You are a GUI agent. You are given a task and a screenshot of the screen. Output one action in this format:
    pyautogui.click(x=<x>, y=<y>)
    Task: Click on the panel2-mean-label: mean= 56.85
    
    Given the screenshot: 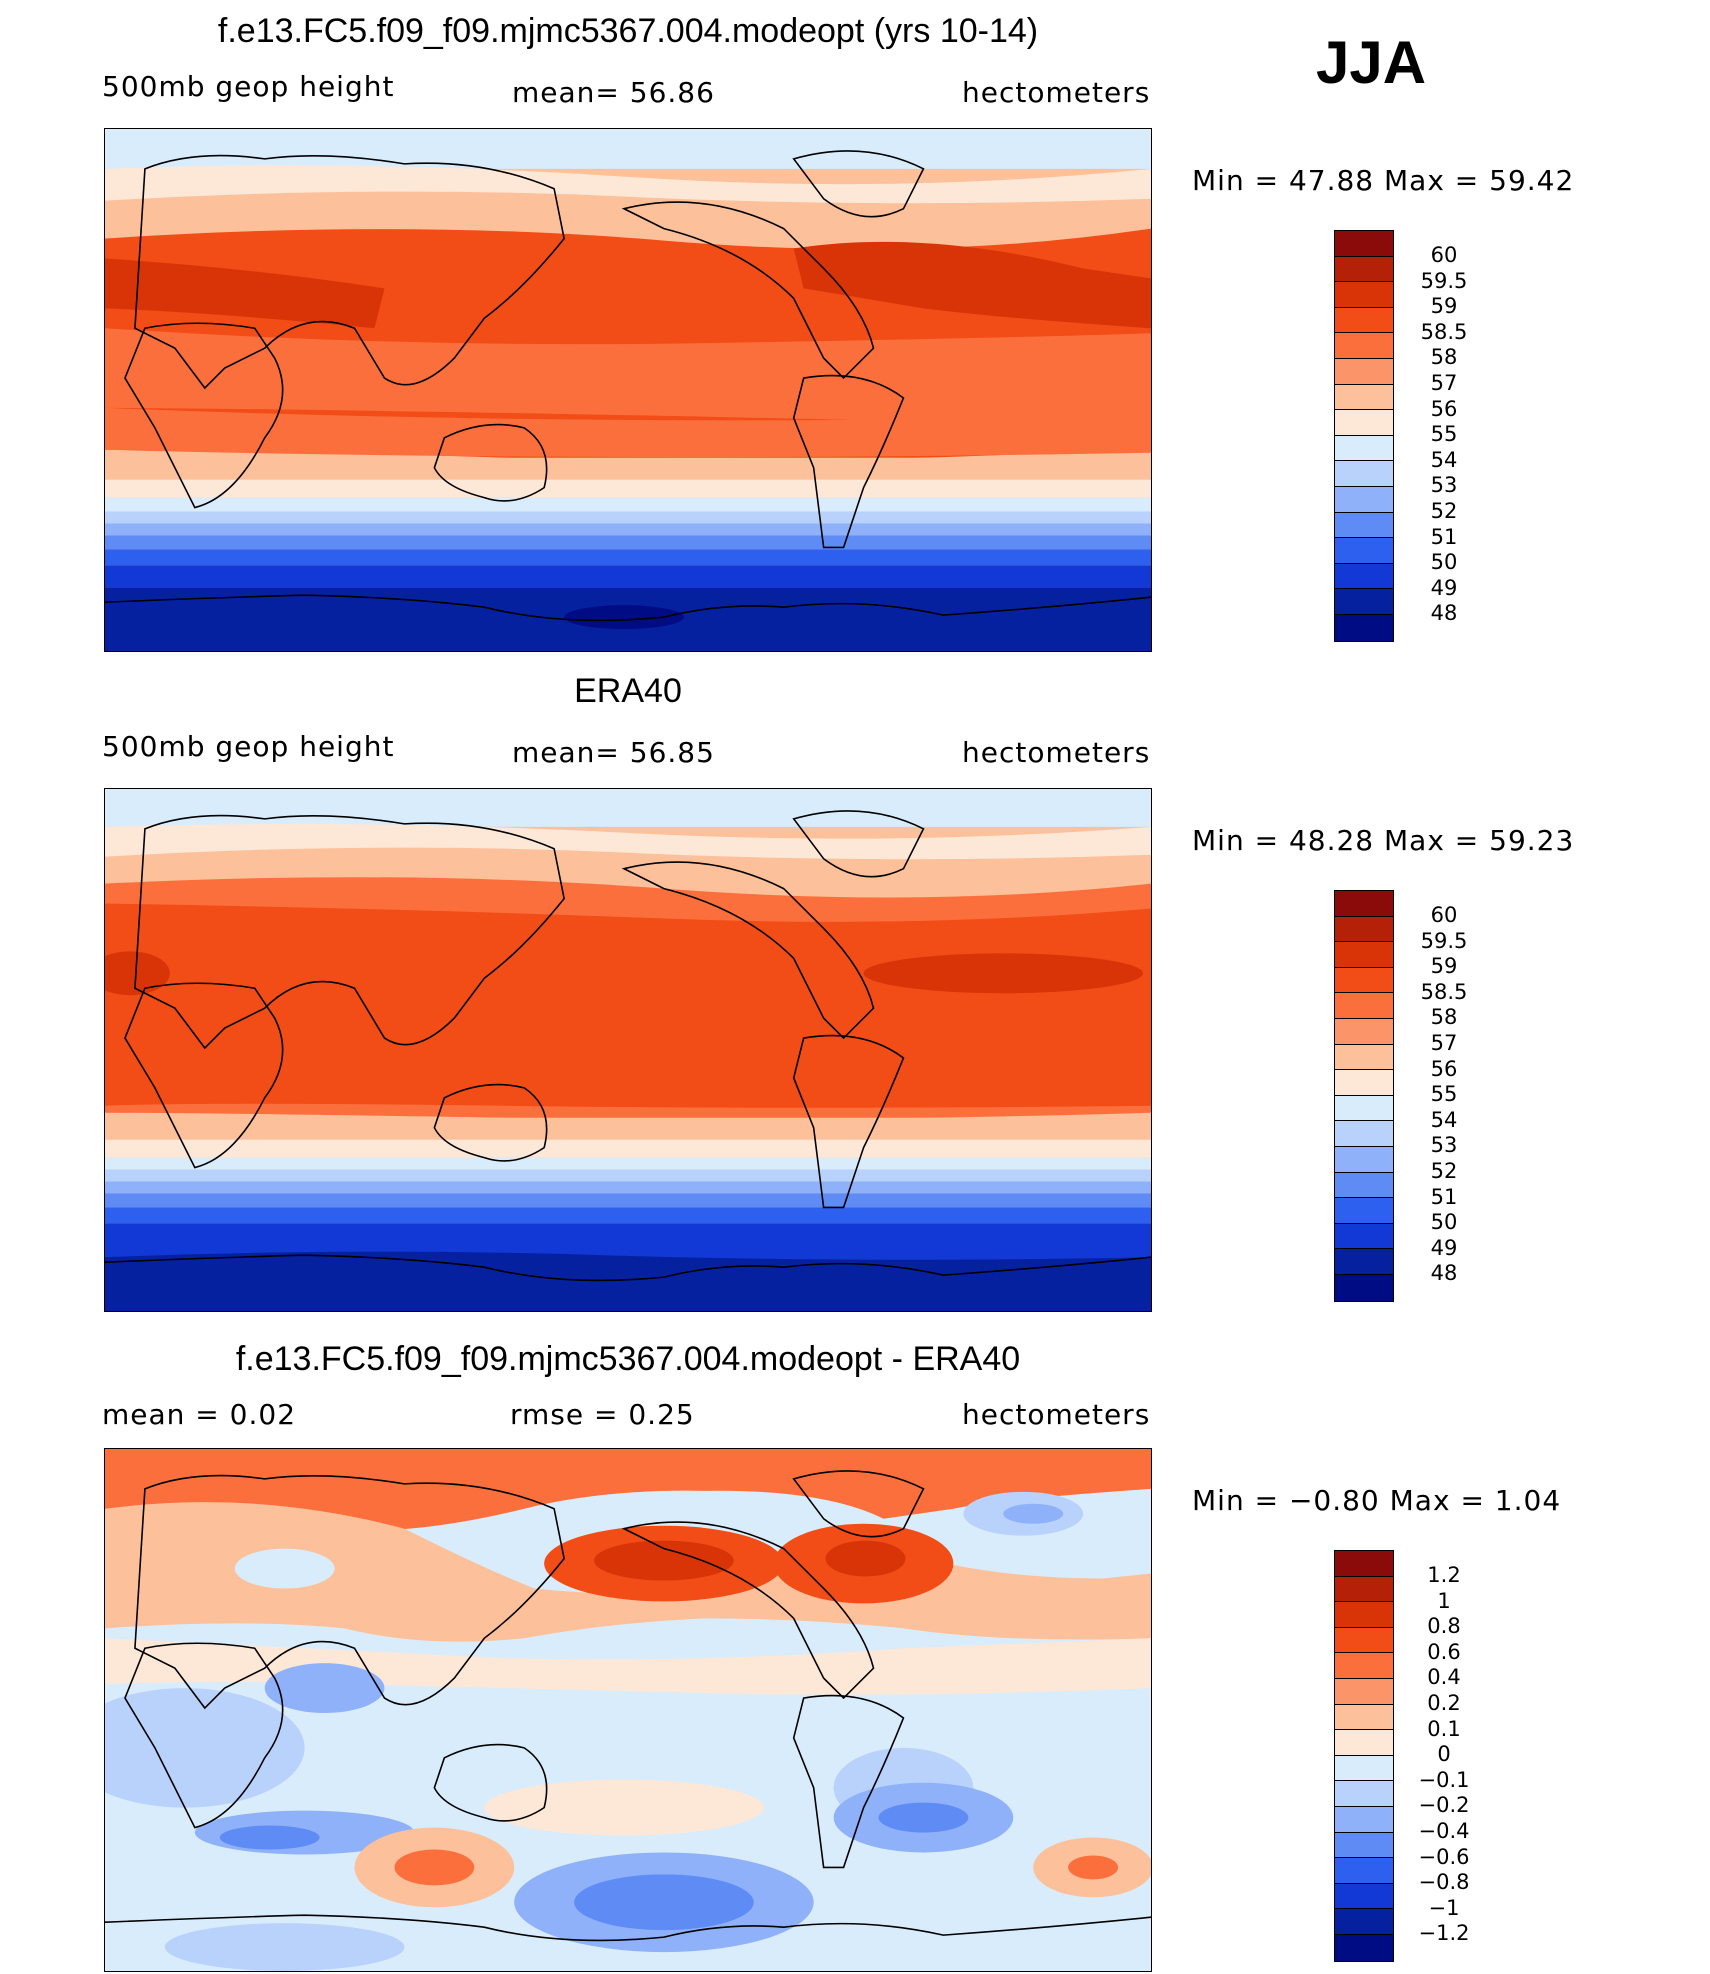 What is the action you would take?
    pyautogui.click(x=613, y=752)
    